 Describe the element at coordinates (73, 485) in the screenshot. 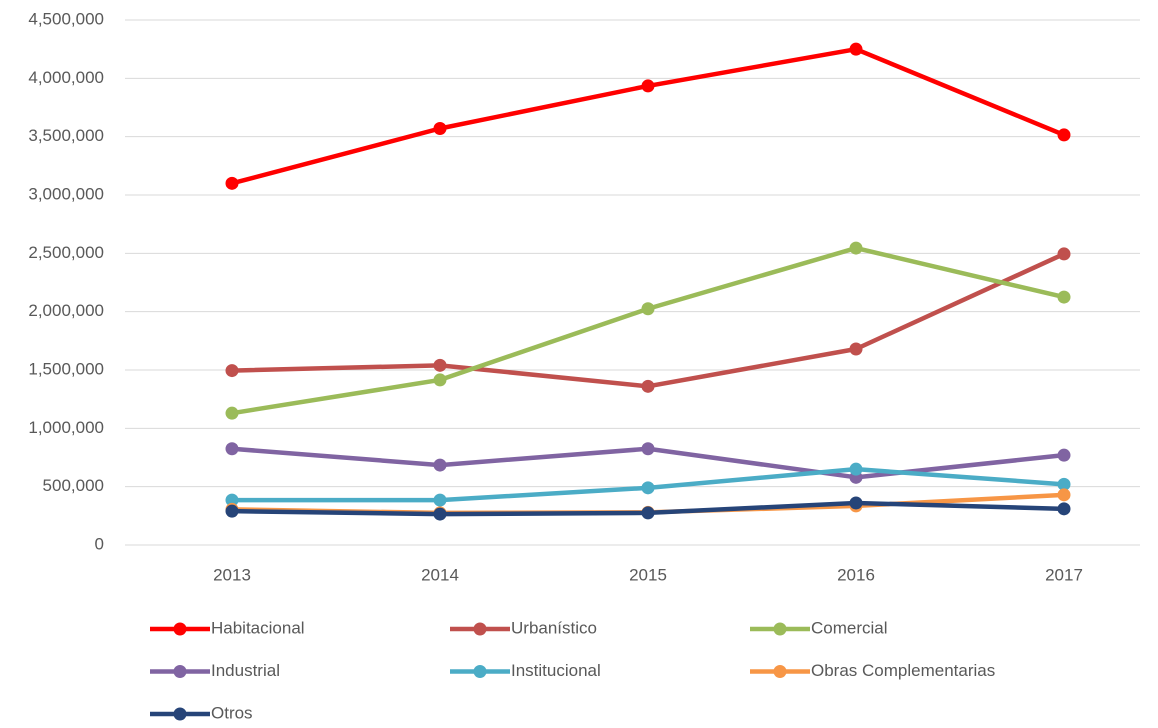

I see `y-tick-label: 500,000` at that location.